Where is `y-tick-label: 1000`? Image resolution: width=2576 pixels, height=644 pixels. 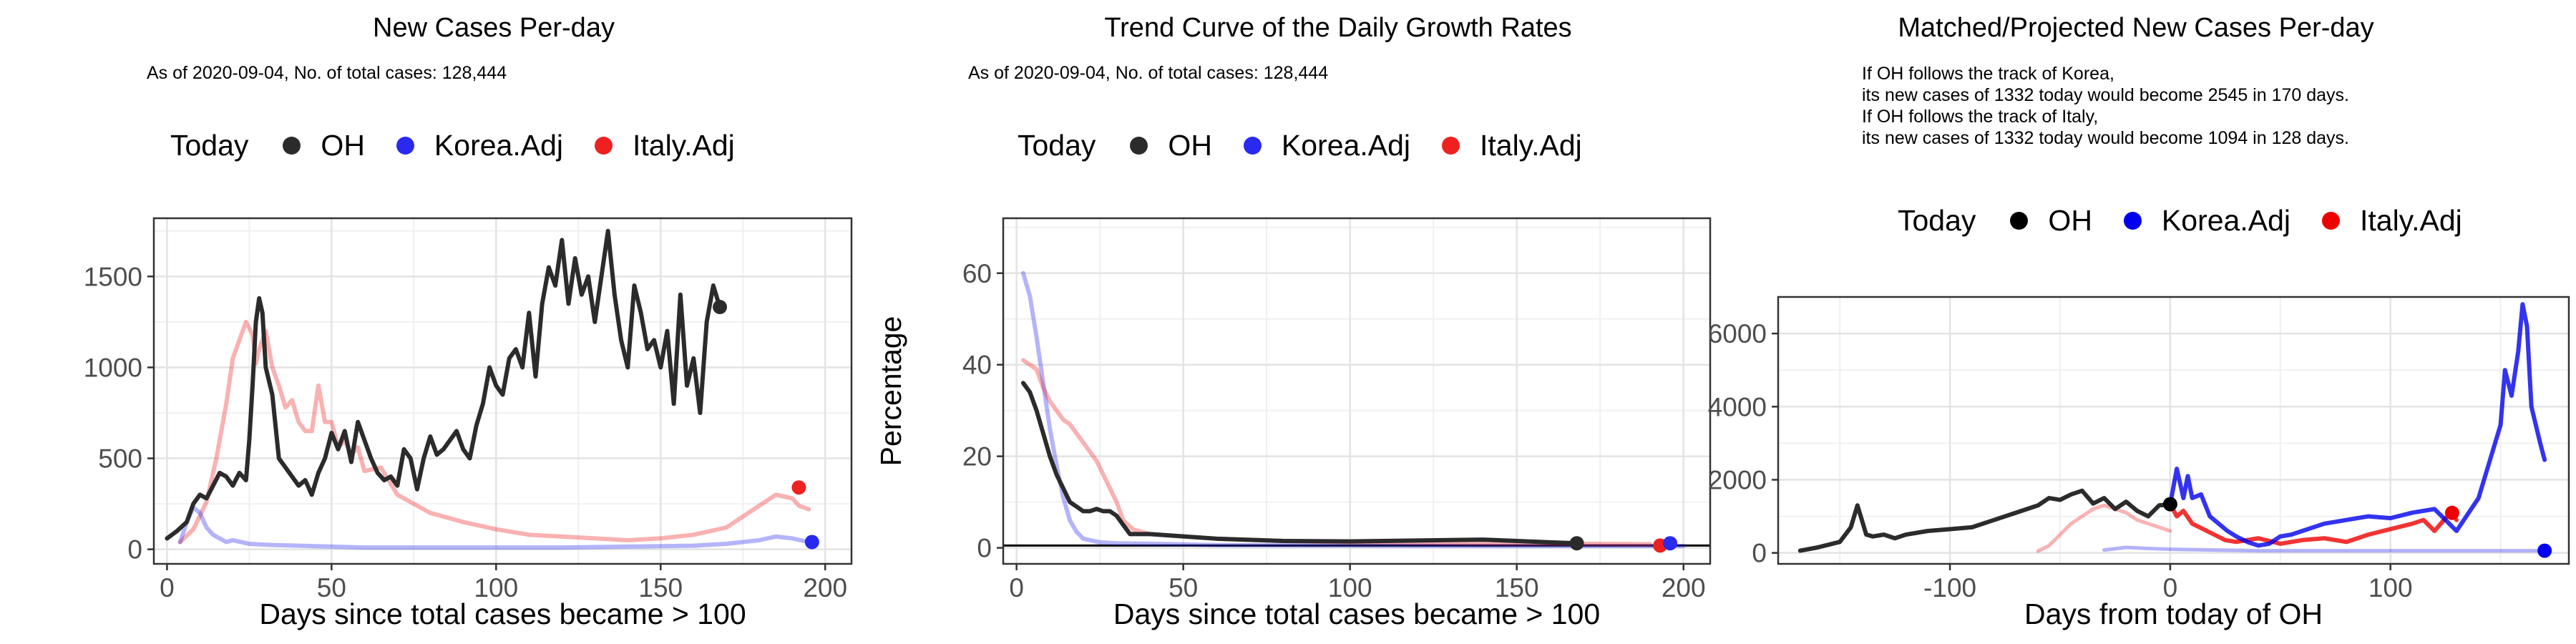 y-tick-label: 1000 is located at coordinates (113, 367).